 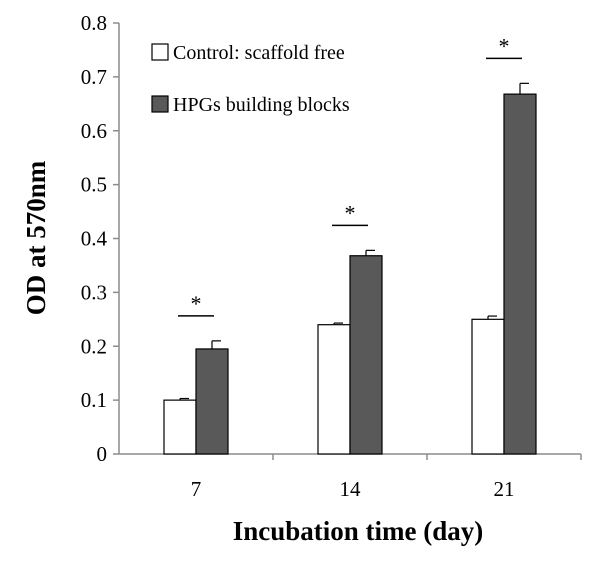 What do you see at coordinates (36, 237) in the screenshot?
I see `y-axis-title: OD at 570nm` at bounding box center [36, 237].